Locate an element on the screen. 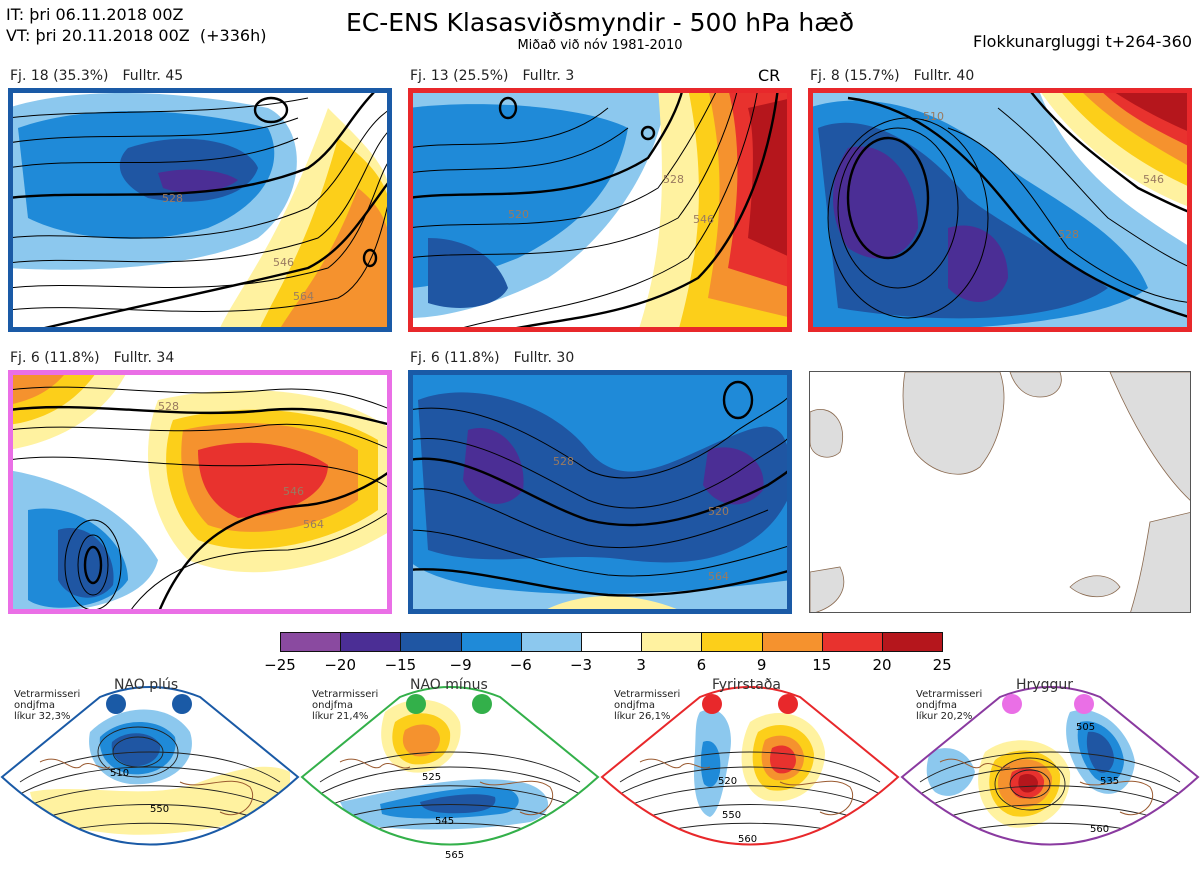  regime-nao-plus: 510 550 is located at coordinates (150, 771).